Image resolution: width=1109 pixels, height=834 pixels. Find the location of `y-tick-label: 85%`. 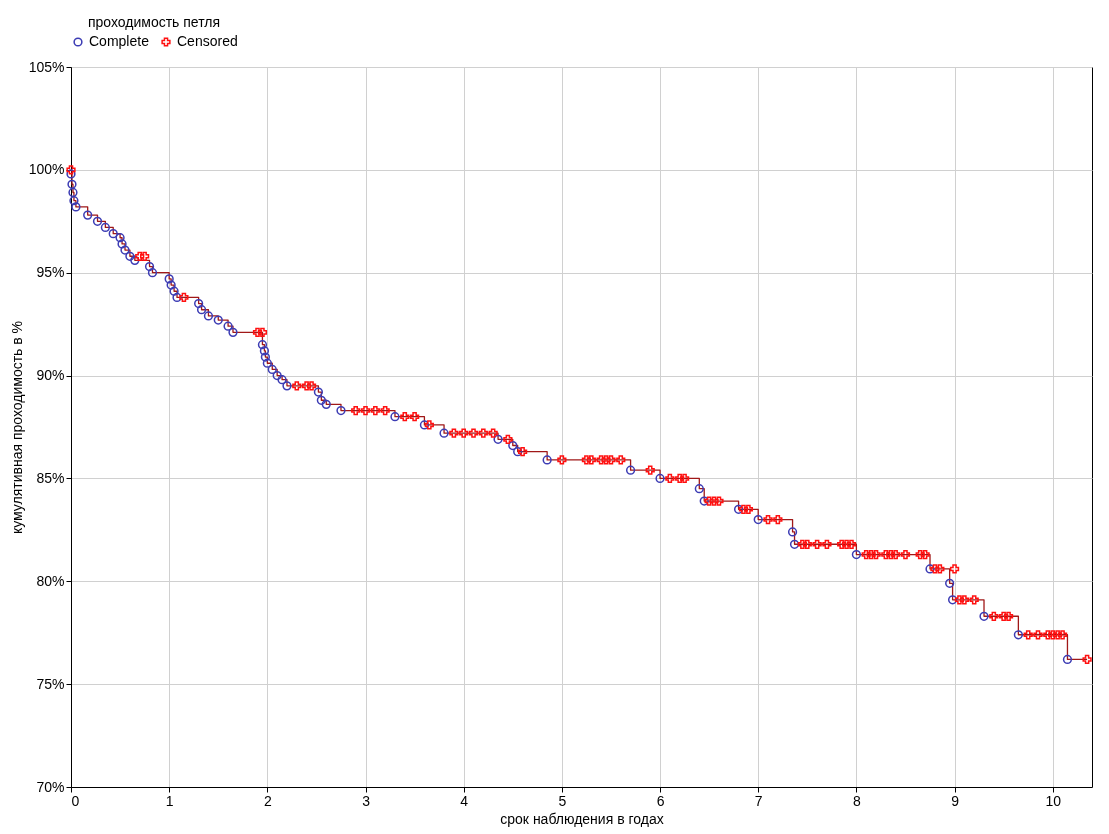

y-tick-label: 85% is located at coordinates (50, 477).